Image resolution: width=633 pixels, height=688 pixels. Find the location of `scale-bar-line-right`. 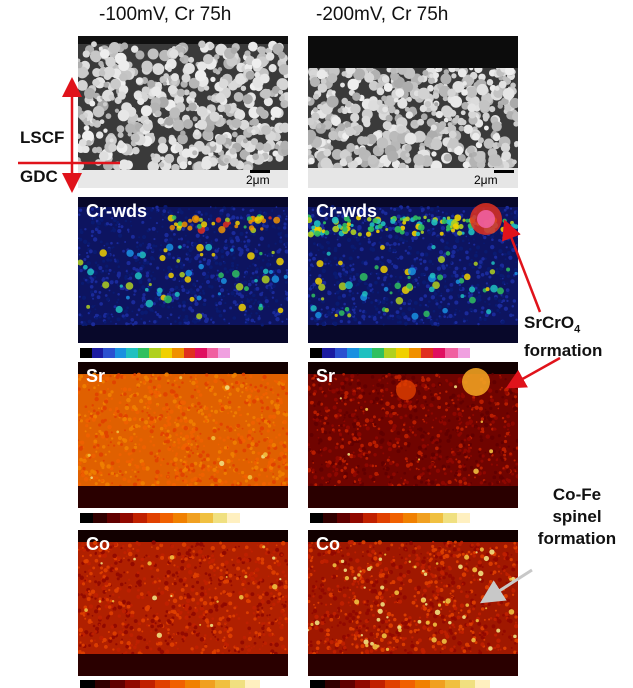

scale-bar-line-right is located at coordinates (504, 171).